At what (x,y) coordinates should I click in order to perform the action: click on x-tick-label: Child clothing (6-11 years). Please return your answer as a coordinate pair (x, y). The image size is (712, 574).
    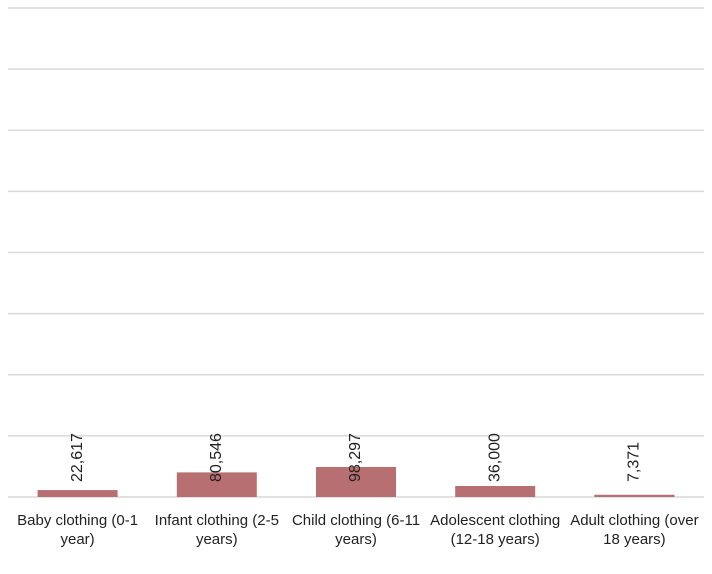
    Looking at the image, I should click on (356, 530).